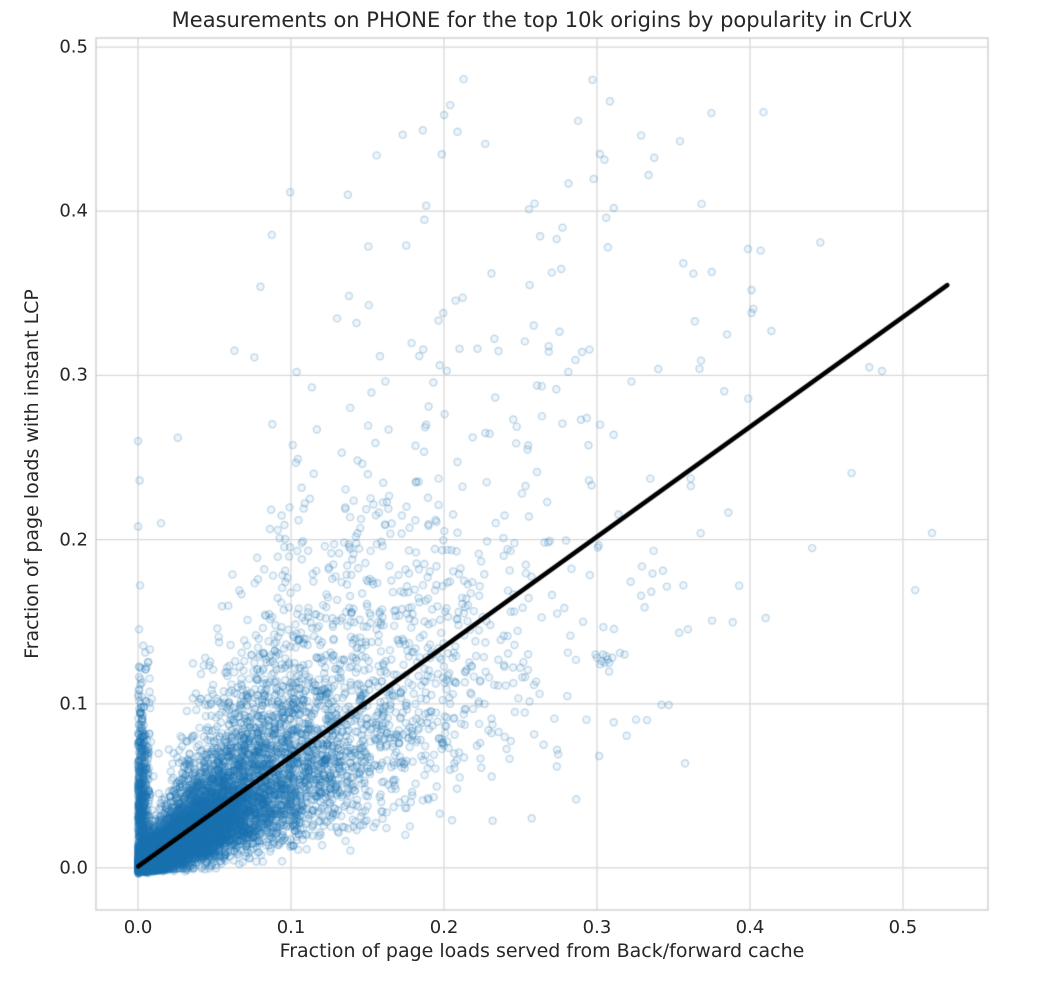 The height and width of the screenshot is (988, 1044). What do you see at coordinates (291, 927) in the screenshot?
I see `x-tick-label: 0.1` at bounding box center [291, 927].